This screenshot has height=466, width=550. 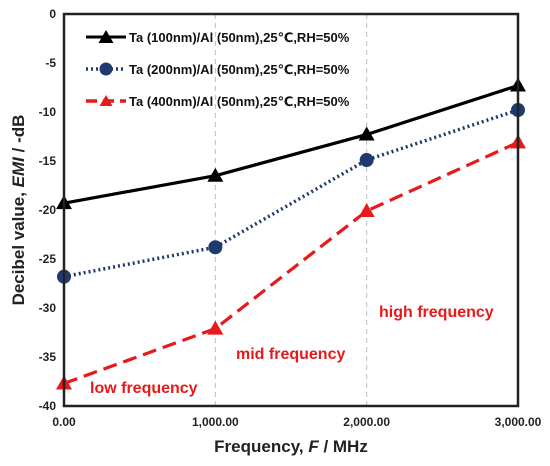 I want to click on y-tick-label: -25, so click(x=48, y=259).